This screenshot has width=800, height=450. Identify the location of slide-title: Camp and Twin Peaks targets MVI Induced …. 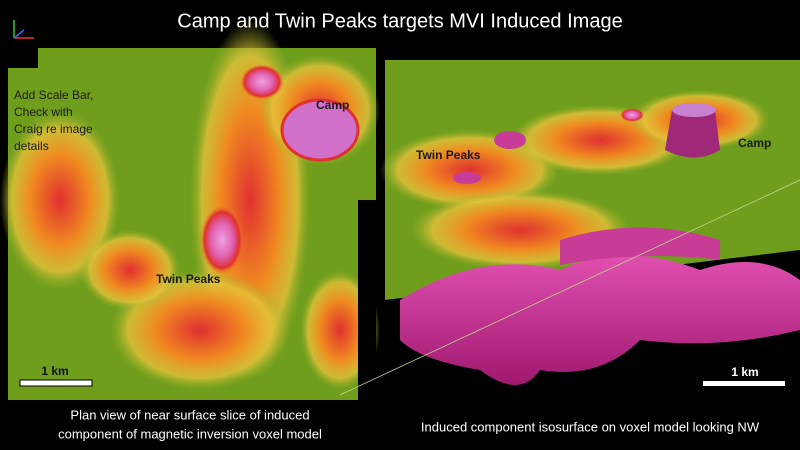
(399, 21).